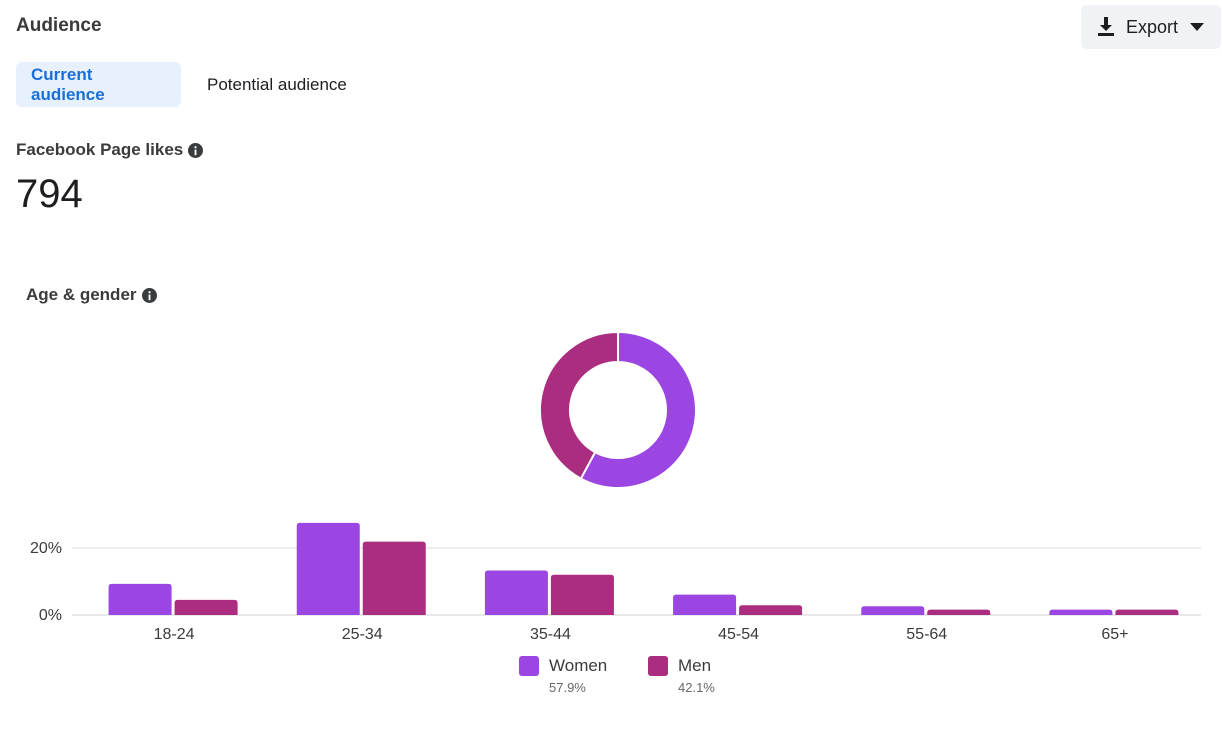 Image resolution: width=1222 pixels, height=732 pixels. I want to click on men-swatch, so click(658, 666).